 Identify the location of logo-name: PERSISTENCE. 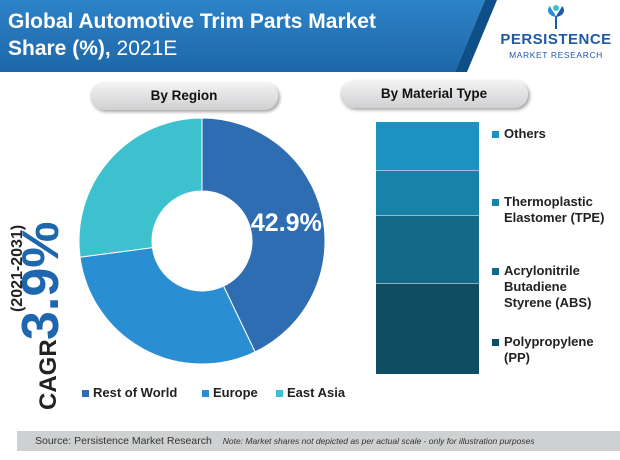
(556, 39).